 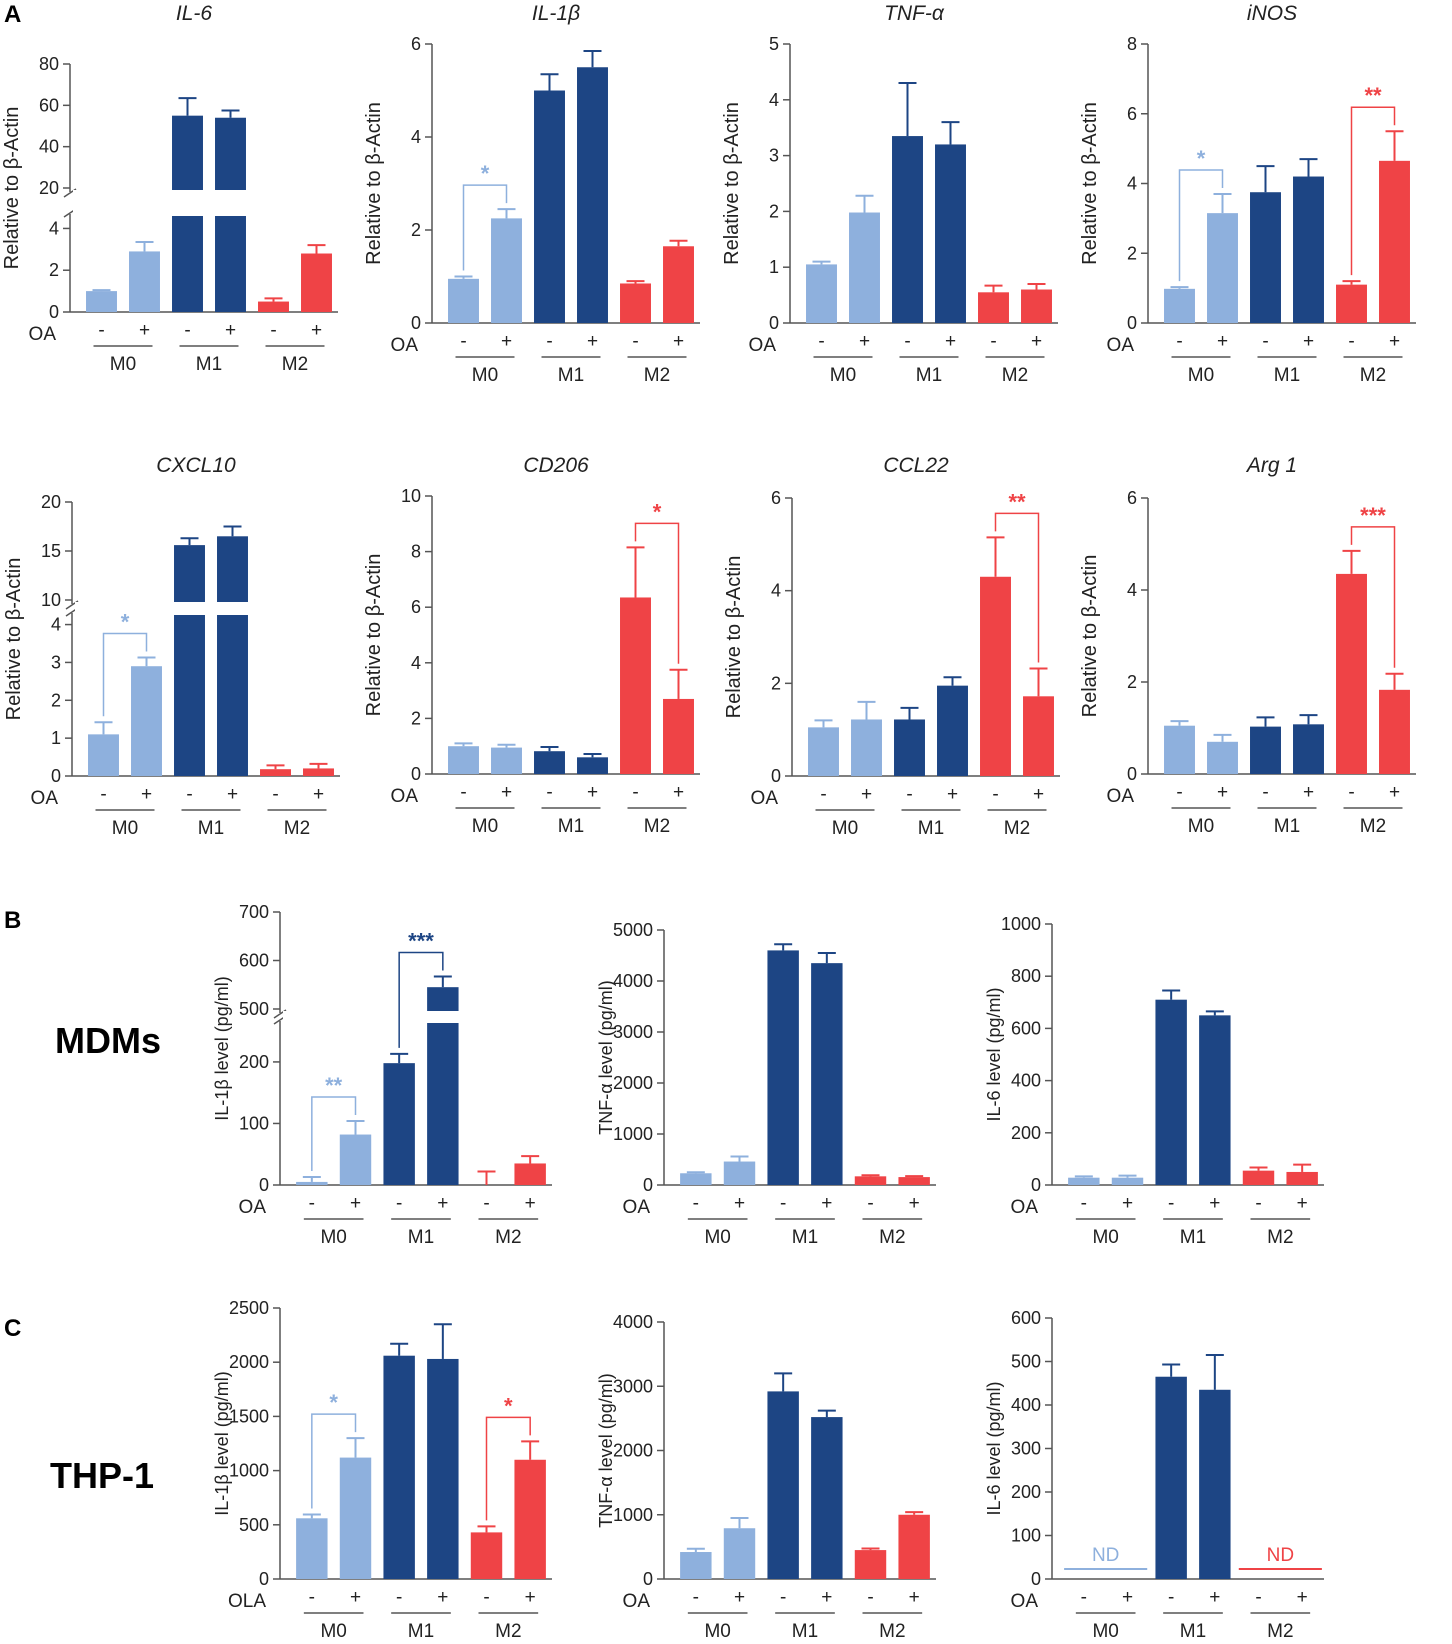 I want to click on y-axis: 0 2 4 6 8 10, so click(x=417, y=635).